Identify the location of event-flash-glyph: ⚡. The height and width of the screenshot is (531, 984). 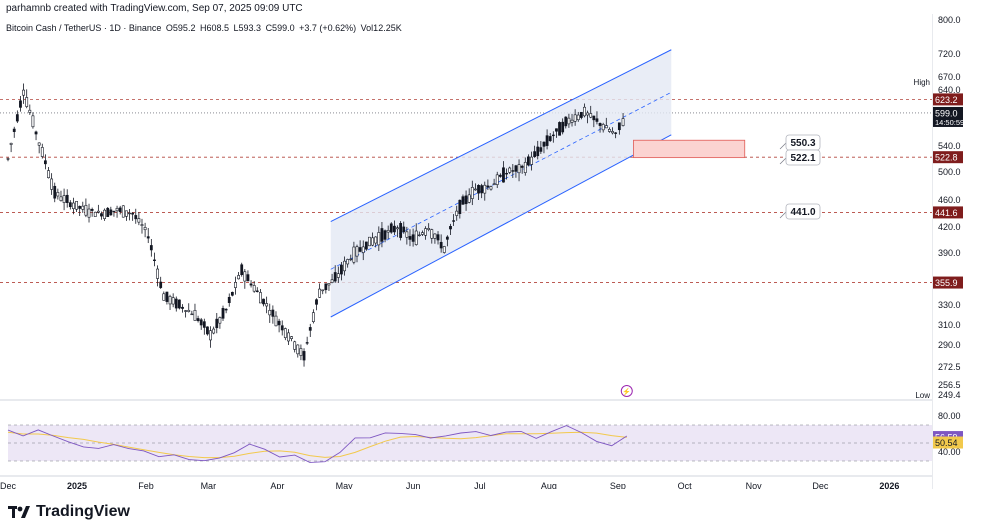
(626, 391).